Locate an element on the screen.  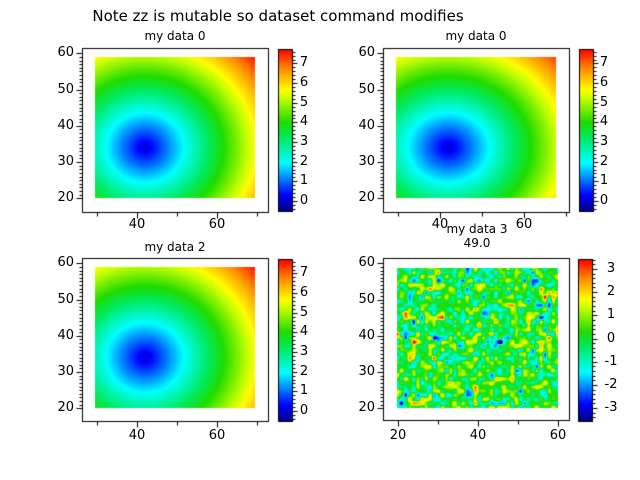
subplot-top-right-title: my data 0 is located at coordinates (476, 36).